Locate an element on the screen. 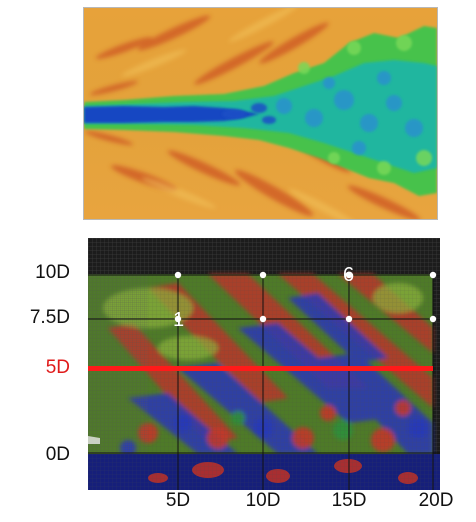 The image size is (476, 522). x-label-15d: 15D is located at coordinates (349, 500).